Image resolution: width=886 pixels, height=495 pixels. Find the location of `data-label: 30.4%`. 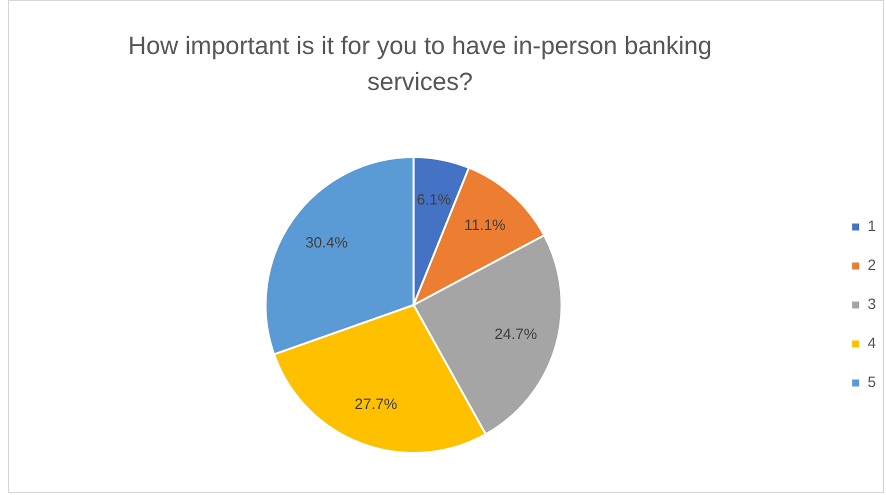

data-label: 30.4% is located at coordinates (326, 243).